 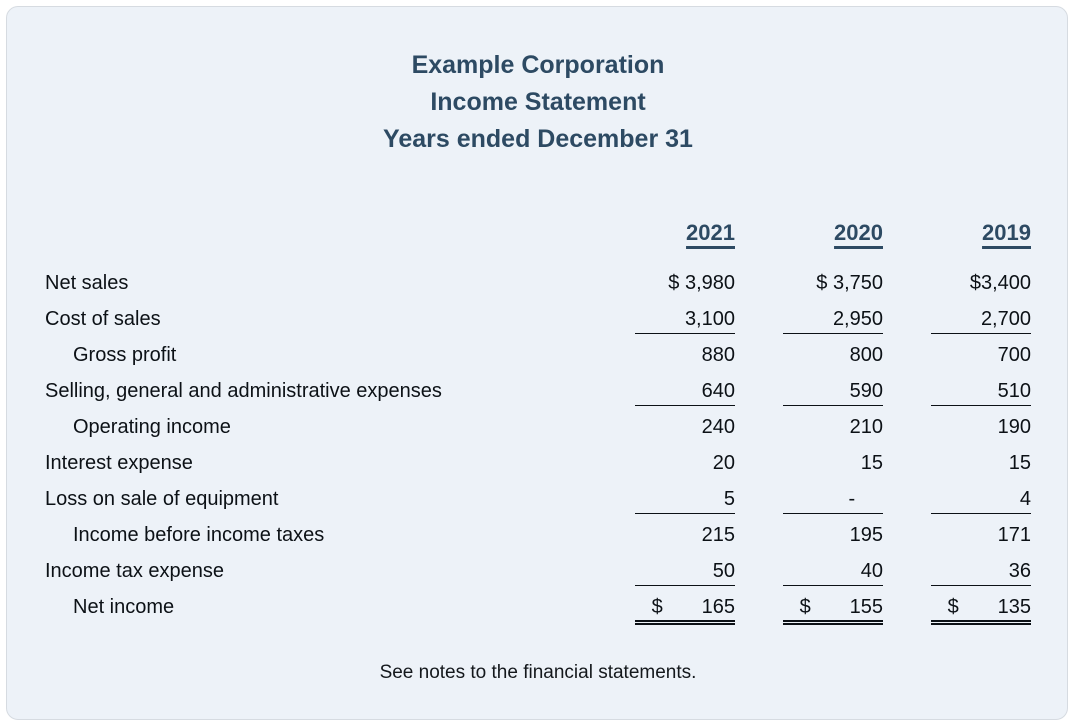 I want to click on table-header-row: 2021 2020 2019, so click(x=538, y=243).